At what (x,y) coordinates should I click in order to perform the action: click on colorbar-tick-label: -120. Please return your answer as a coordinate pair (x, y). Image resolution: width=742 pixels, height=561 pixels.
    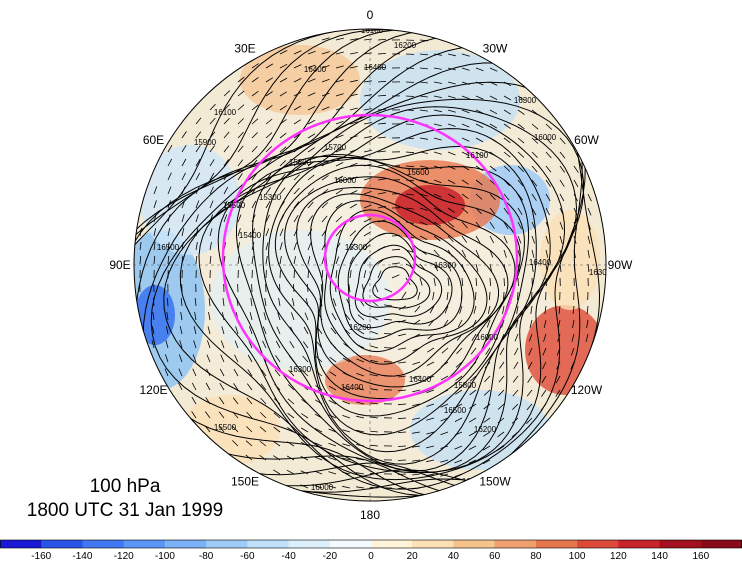
    Looking at the image, I should click on (124, 556).